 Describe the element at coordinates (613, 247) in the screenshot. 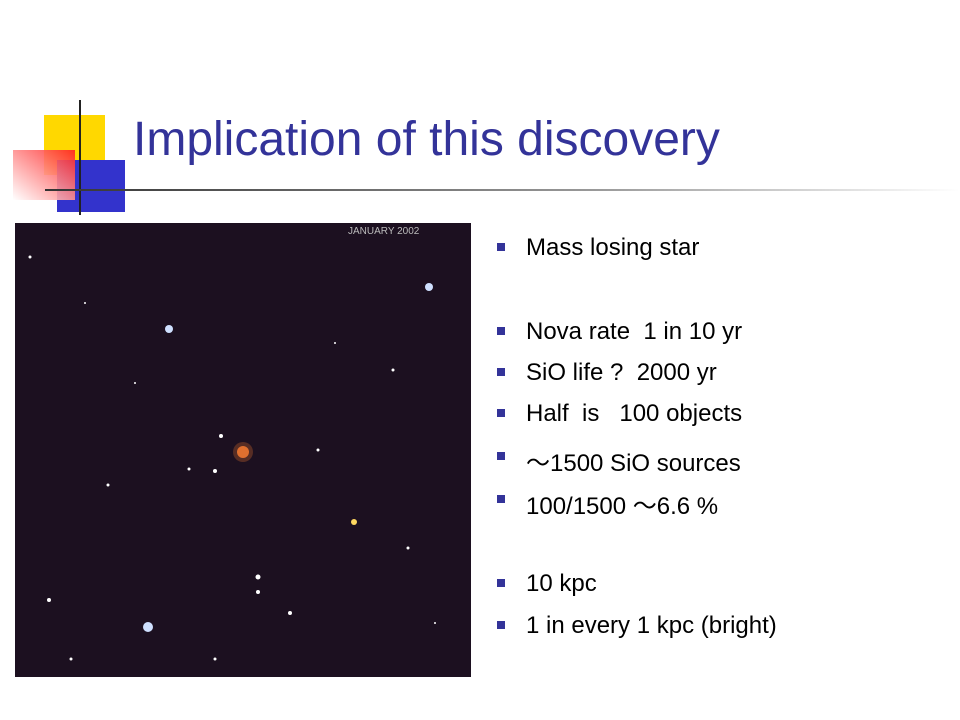

I see `bullet-text: Mass losing star` at that location.